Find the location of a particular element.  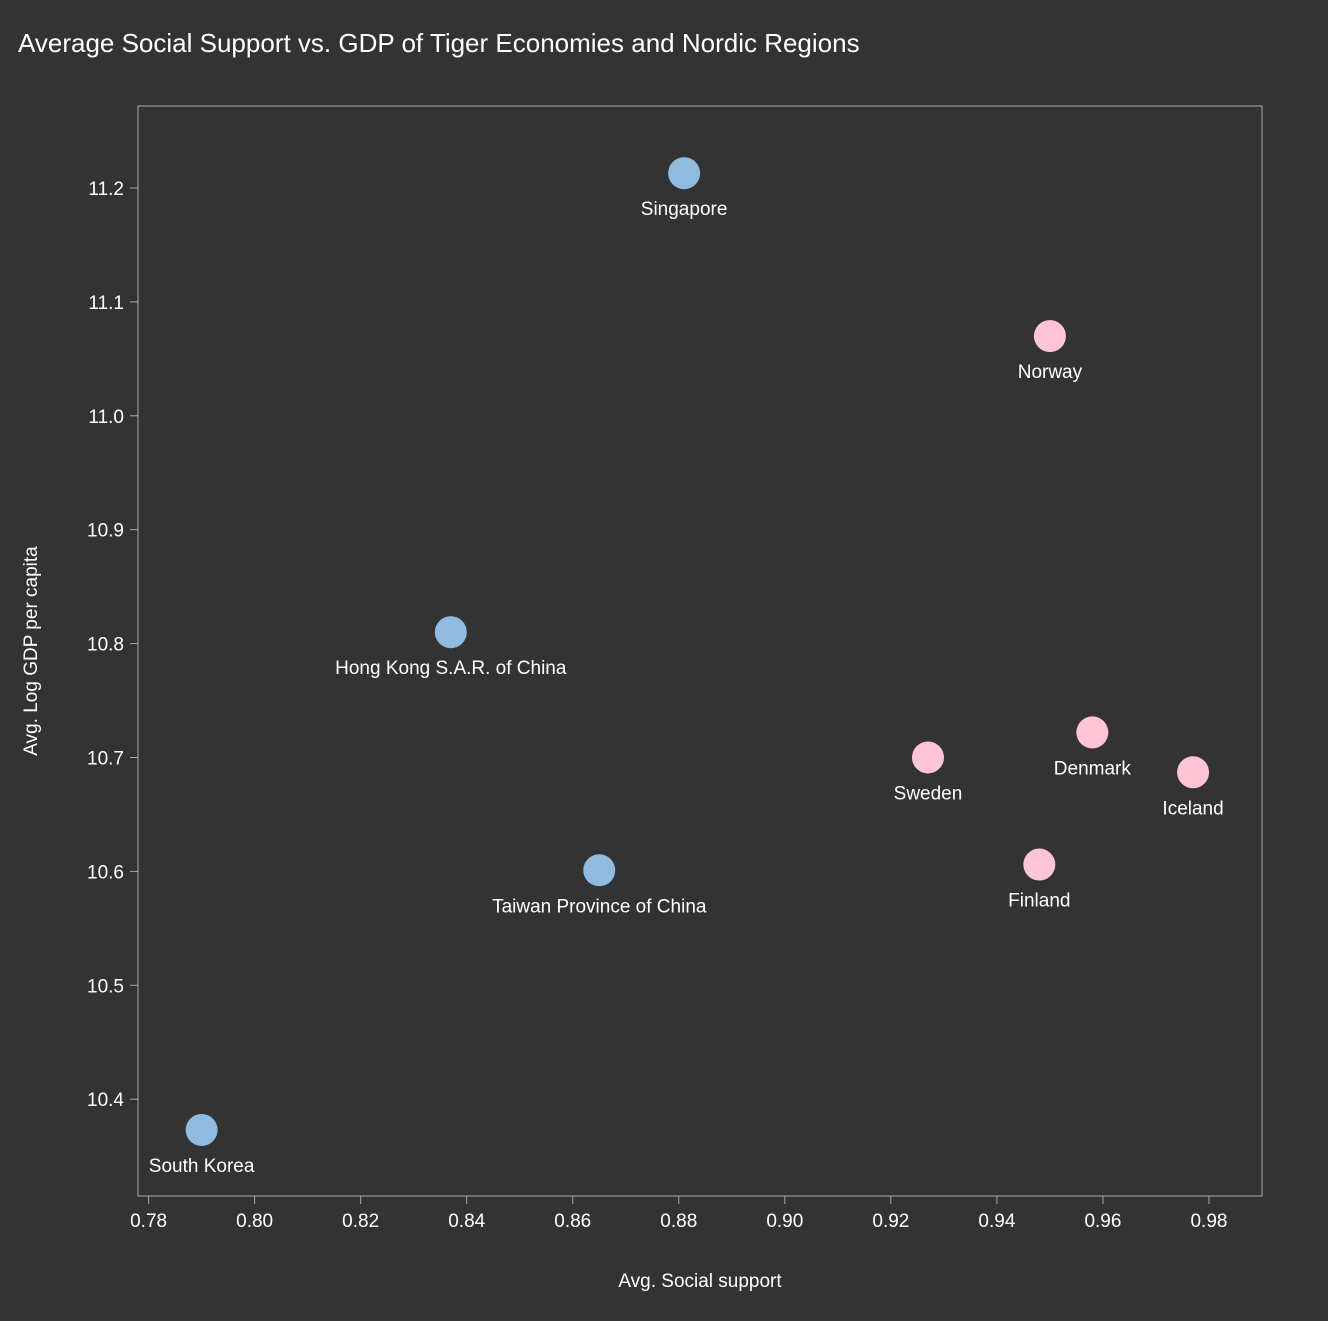

x-tick-label: 0.92 is located at coordinates (890, 1221).